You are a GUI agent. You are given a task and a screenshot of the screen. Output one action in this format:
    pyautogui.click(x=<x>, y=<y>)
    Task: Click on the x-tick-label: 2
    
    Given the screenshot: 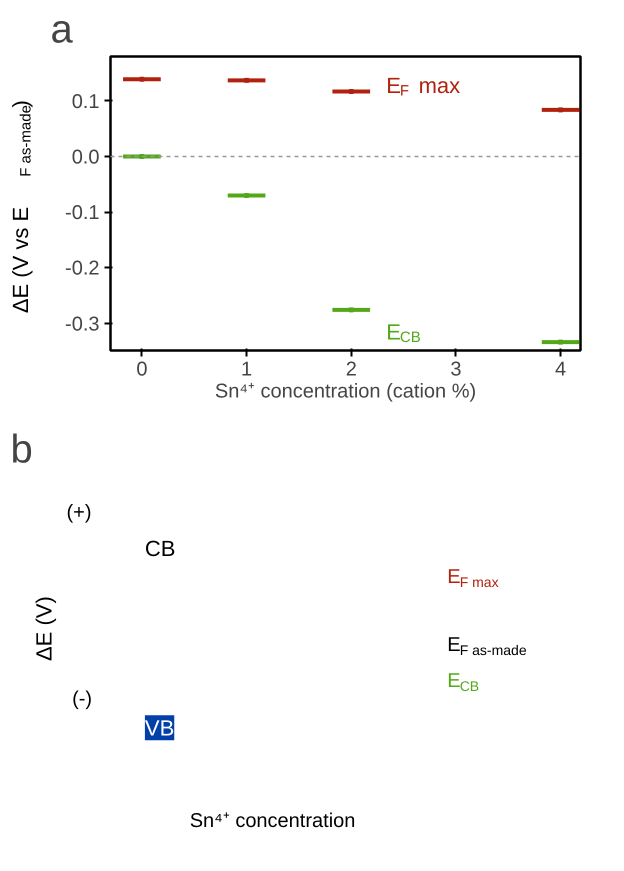 What is the action you would take?
    pyautogui.click(x=351, y=369)
    